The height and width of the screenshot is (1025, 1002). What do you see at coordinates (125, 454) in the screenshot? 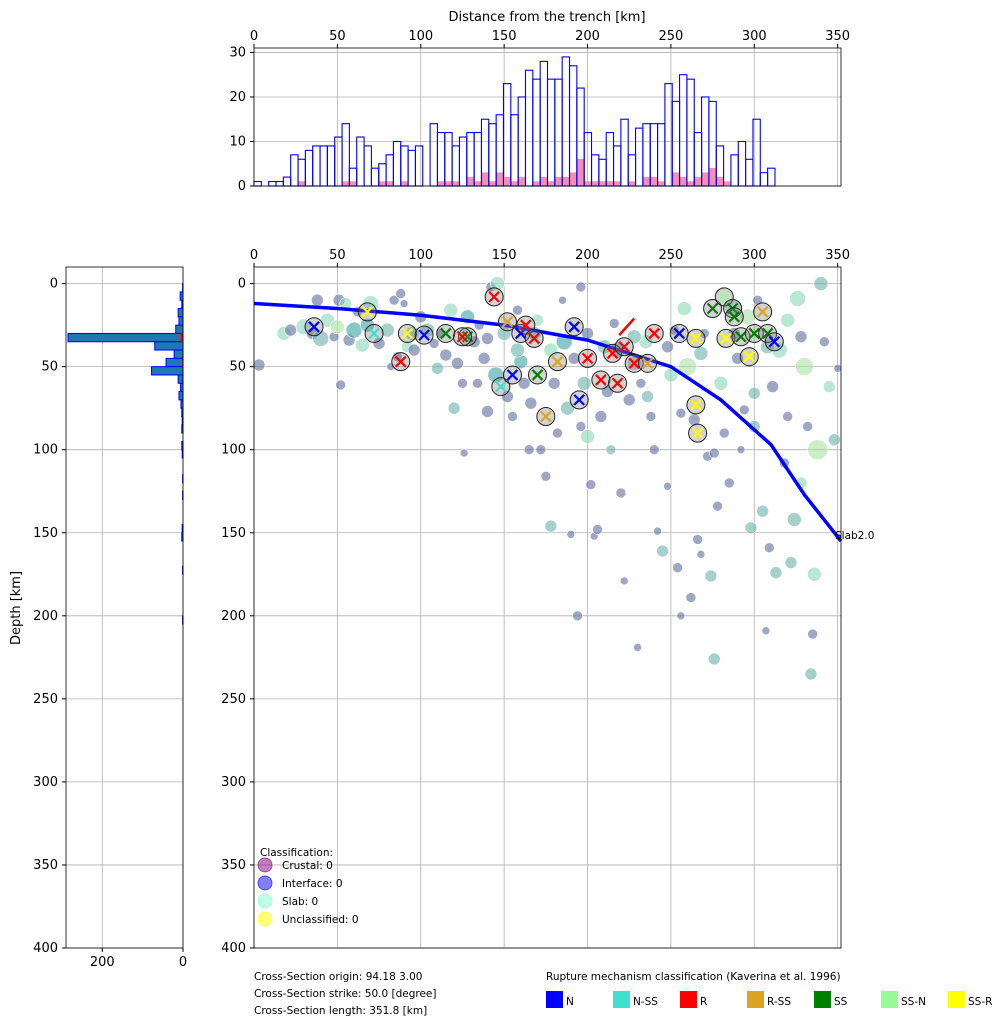
I see `depth-histogram-bars` at bounding box center [125, 454].